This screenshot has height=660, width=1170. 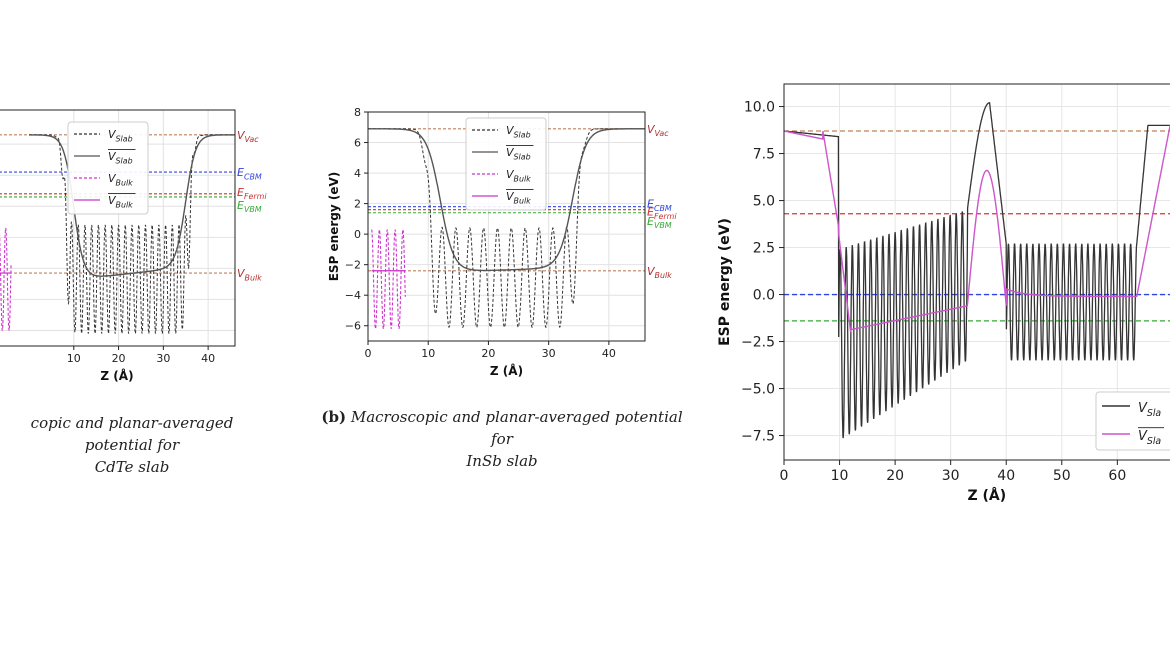 What do you see at coordinates (764, 249) in the screenshot?
I see `y-tick-label-4: 2.5` at bounding box center [764, 249].